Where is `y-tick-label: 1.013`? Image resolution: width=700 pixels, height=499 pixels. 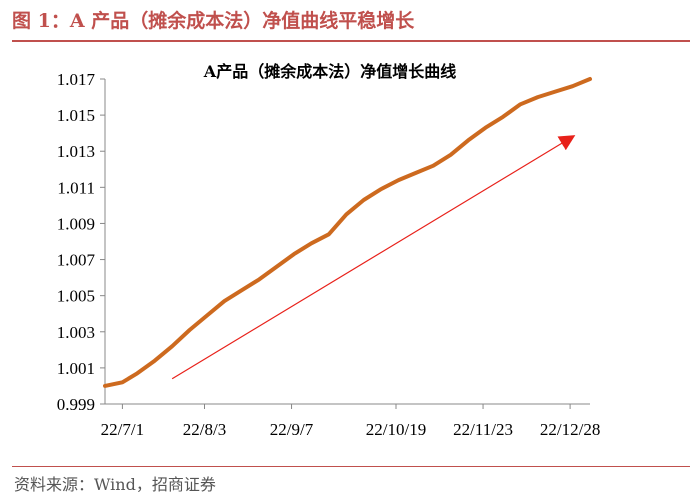 y-tick-label: 1.013 is located at coordinates (76, 151).